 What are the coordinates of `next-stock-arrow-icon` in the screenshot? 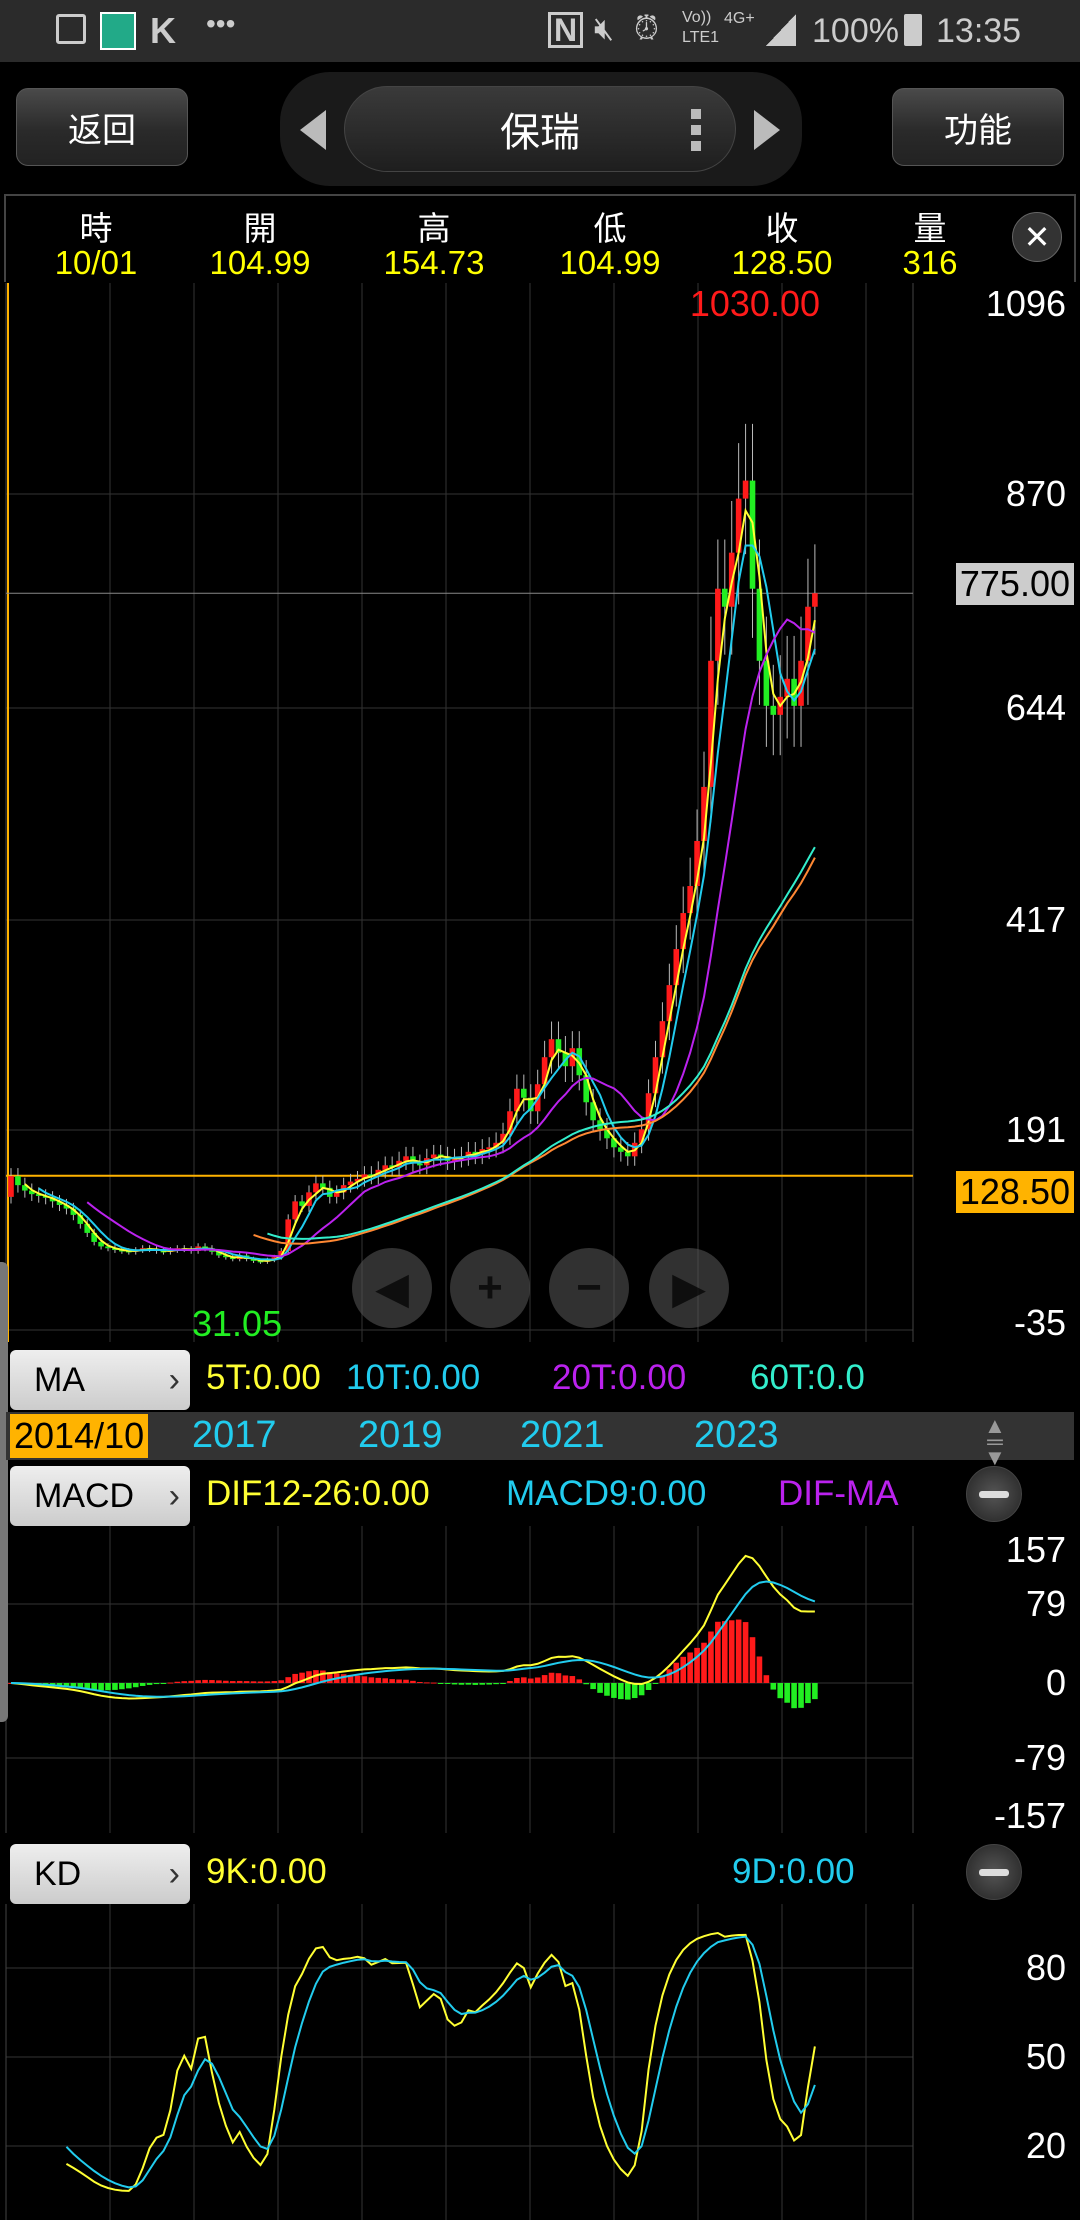 It's located at (767, 130).